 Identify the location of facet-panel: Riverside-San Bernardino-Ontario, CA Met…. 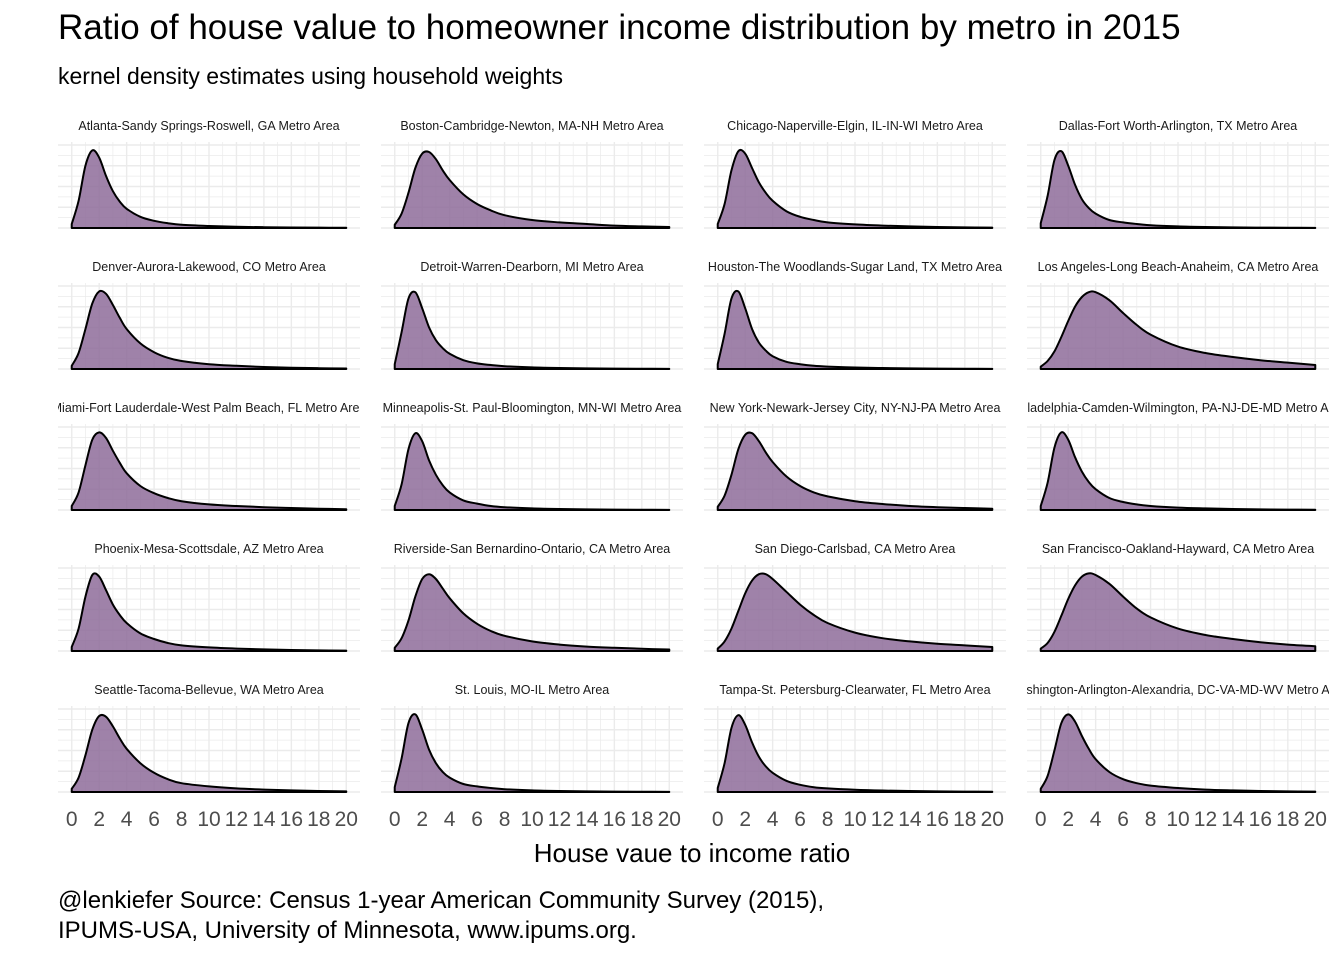
(532, 597).